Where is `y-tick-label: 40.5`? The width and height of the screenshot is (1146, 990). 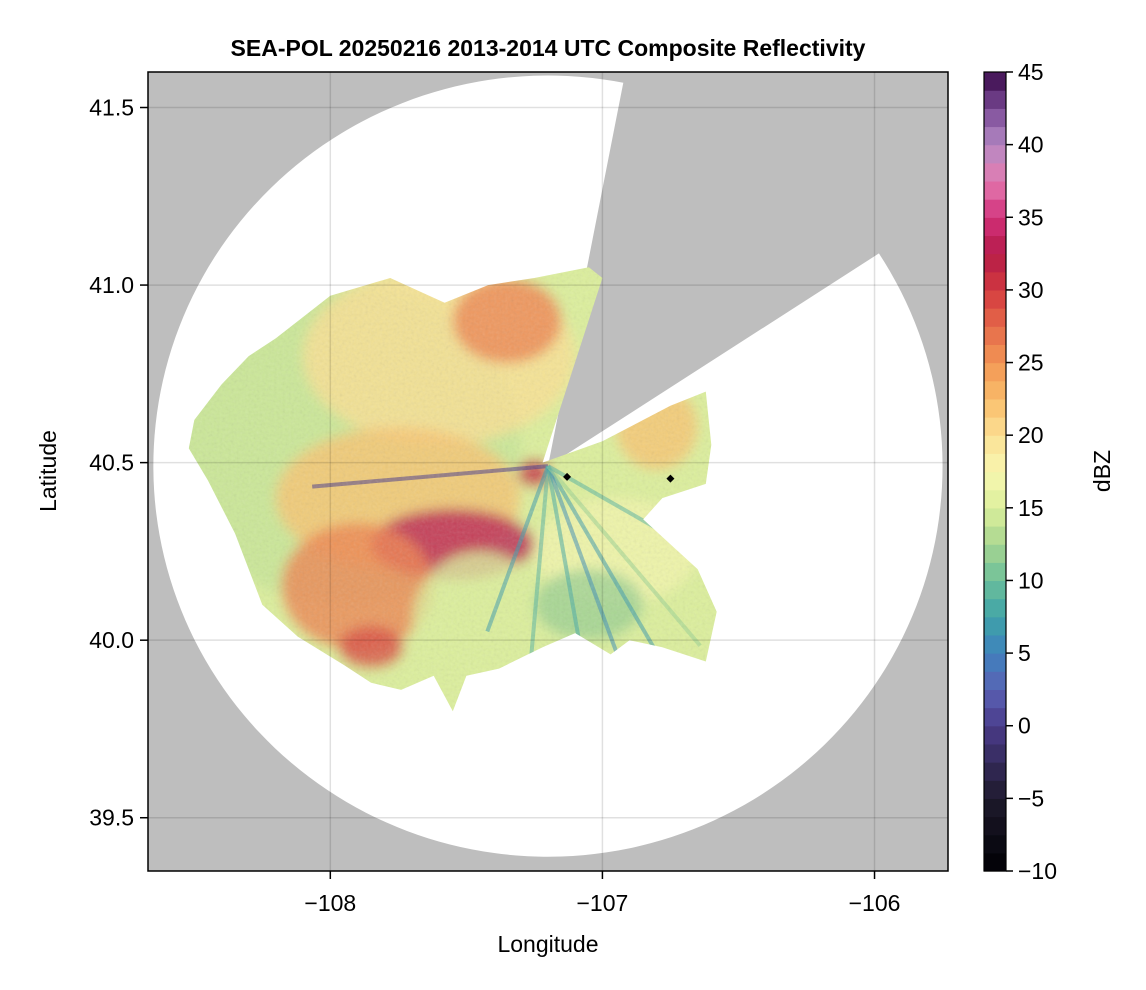
y-tick-label: 40.5 is located at coordinates (111, 463).